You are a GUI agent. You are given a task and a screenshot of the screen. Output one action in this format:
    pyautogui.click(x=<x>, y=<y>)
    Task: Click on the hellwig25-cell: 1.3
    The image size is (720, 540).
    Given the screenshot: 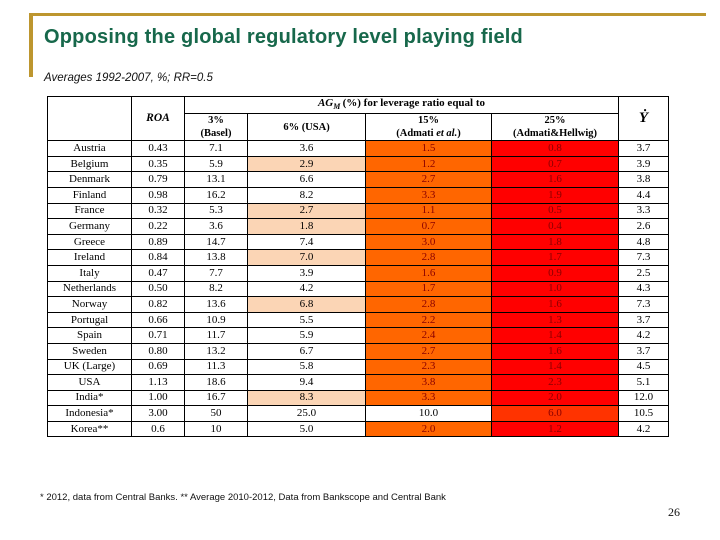 What is the action you would take?
    pyautogui.click(x=555, y=320)
    